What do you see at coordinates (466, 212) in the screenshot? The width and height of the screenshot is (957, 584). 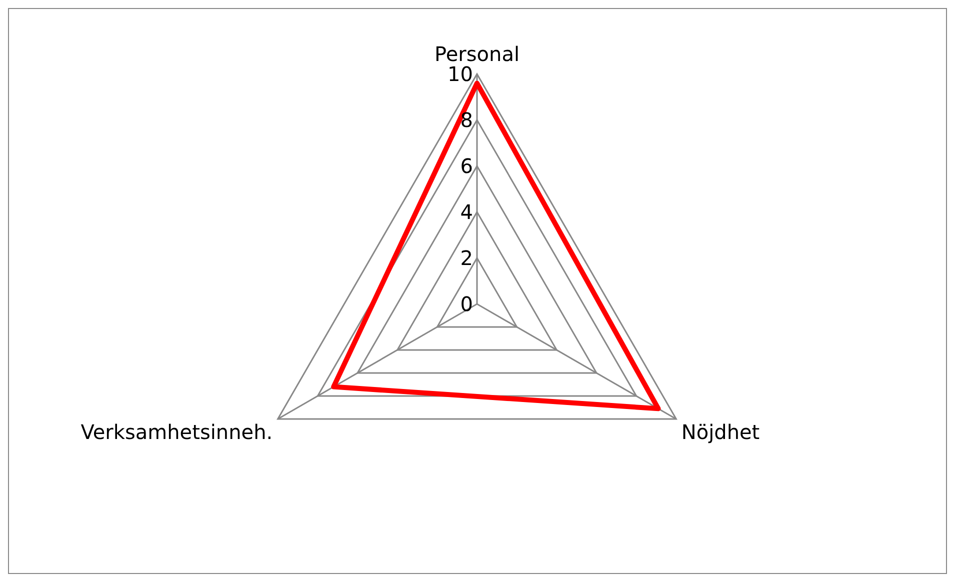 I see `y-tick-label: 4` at bounding box center [466, 212].